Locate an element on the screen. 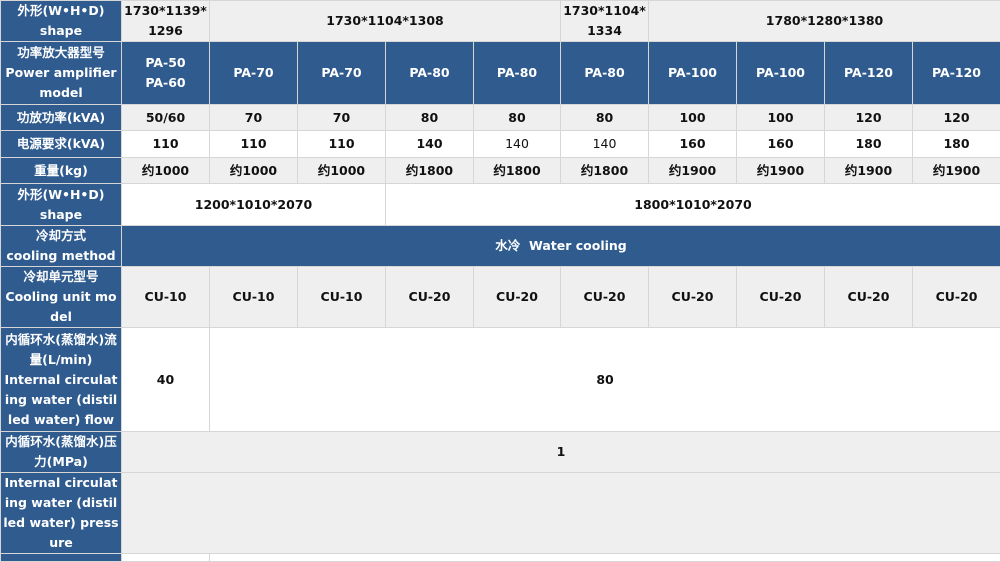 The width and height of the screenshot is (1000, 562). cell: 水冷 Water cooling is located at coordinates (561, 246).